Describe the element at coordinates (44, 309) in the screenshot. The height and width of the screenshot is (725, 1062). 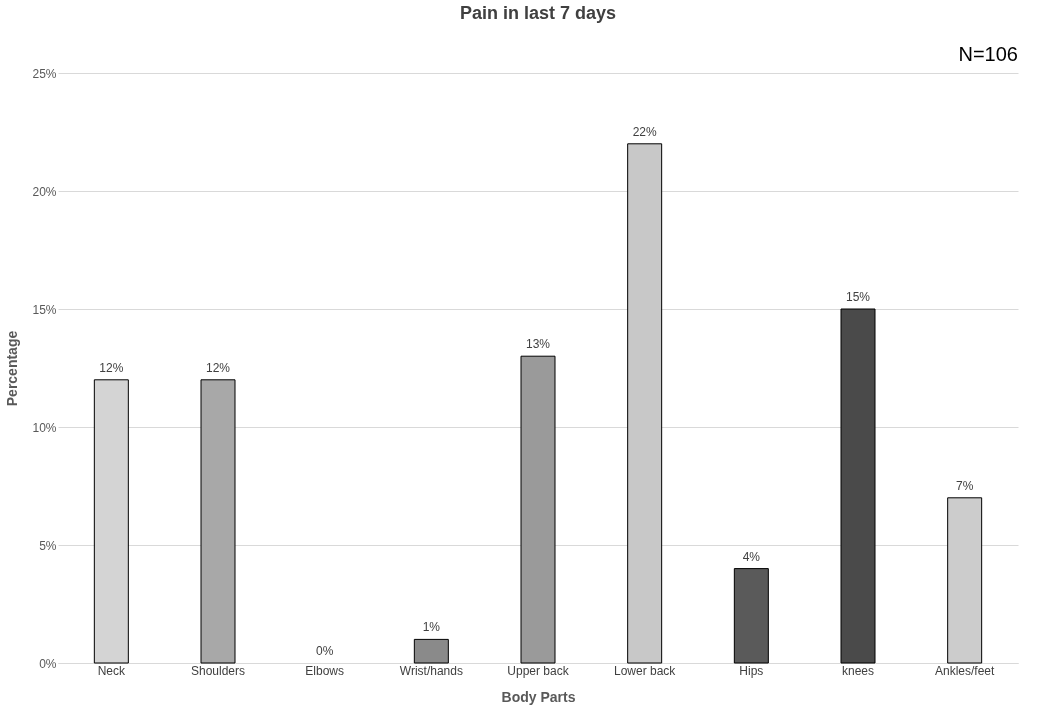
I see `y-tick-label: 15%` at that location.